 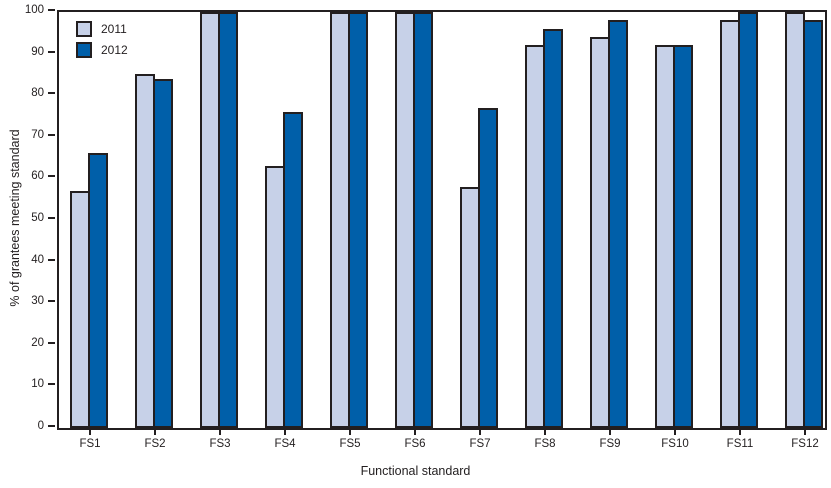 What do you see at coordinates (535, 236) in the screenshot?
I see `bar-2011-FS8` at bounding box center [535, 236].